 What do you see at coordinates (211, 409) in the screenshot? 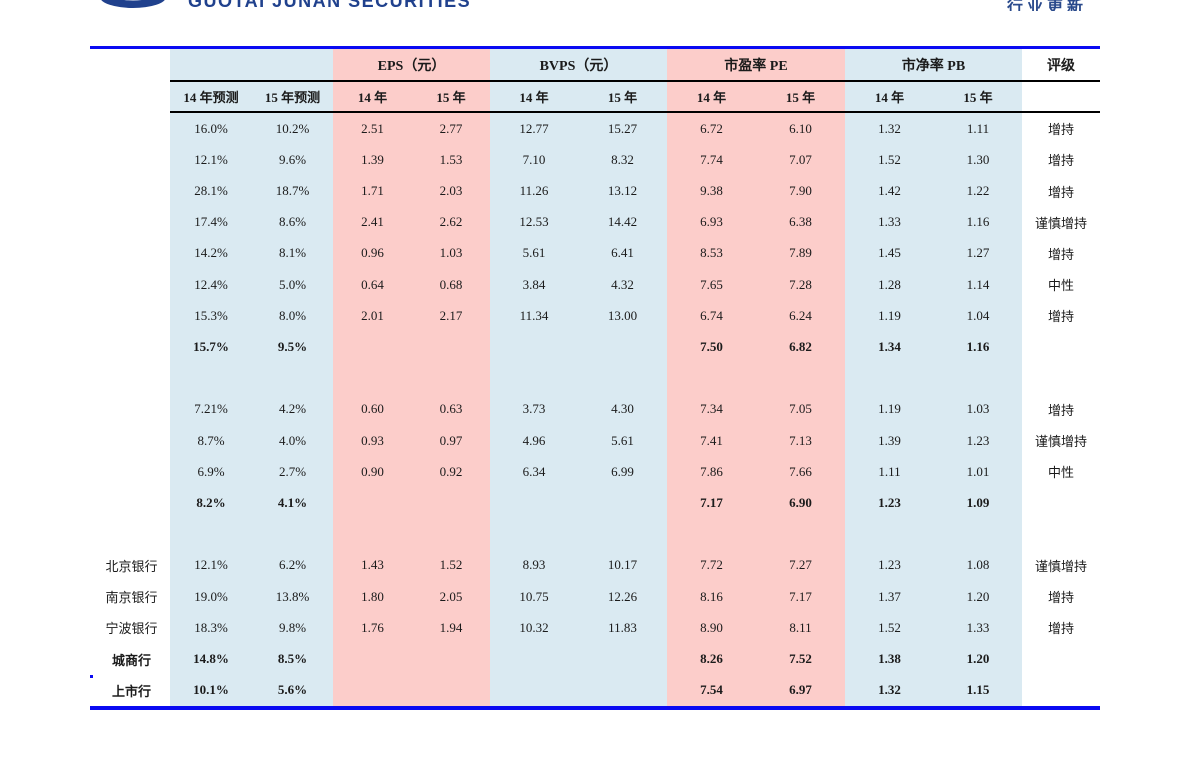
I see `table-cell: 7.21%` at bounding box center [211, 409].